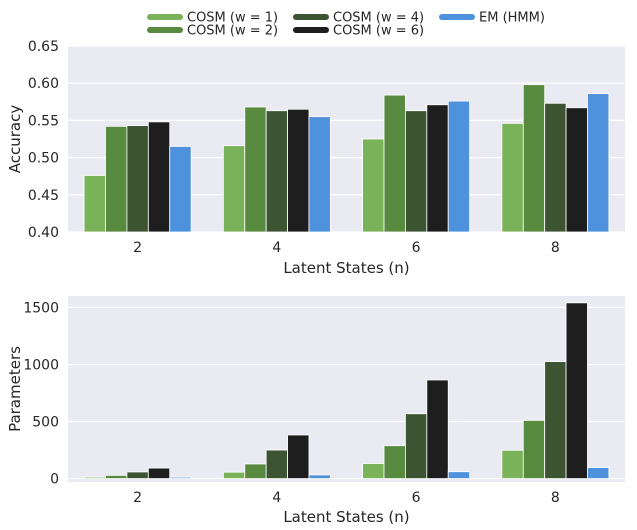  What do you see at coordinates (378, 18) in the screenshot?
I see `legend-label: COSM (w = 4)` at bounding box center [378, 18].